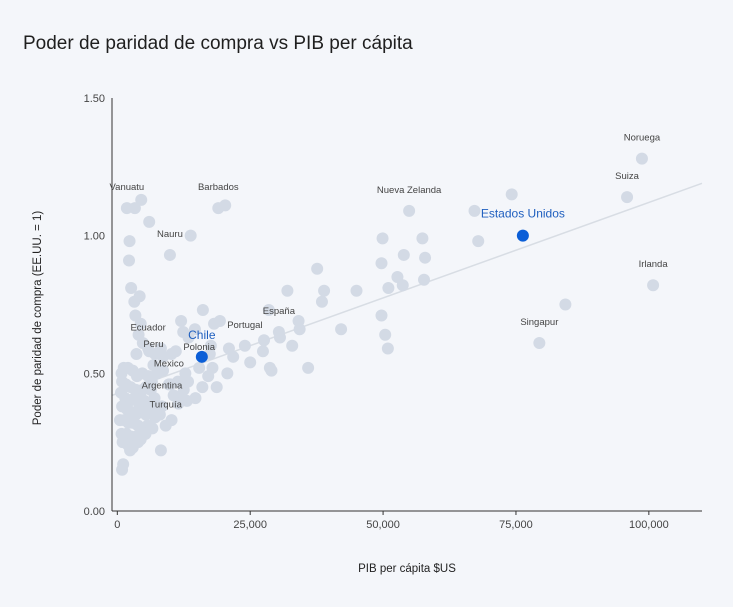 This screenshot has height=607, width=733. Describe the element at coordinates (642, 138) in the screenshot. I see `point-label: Noruega` at that location.